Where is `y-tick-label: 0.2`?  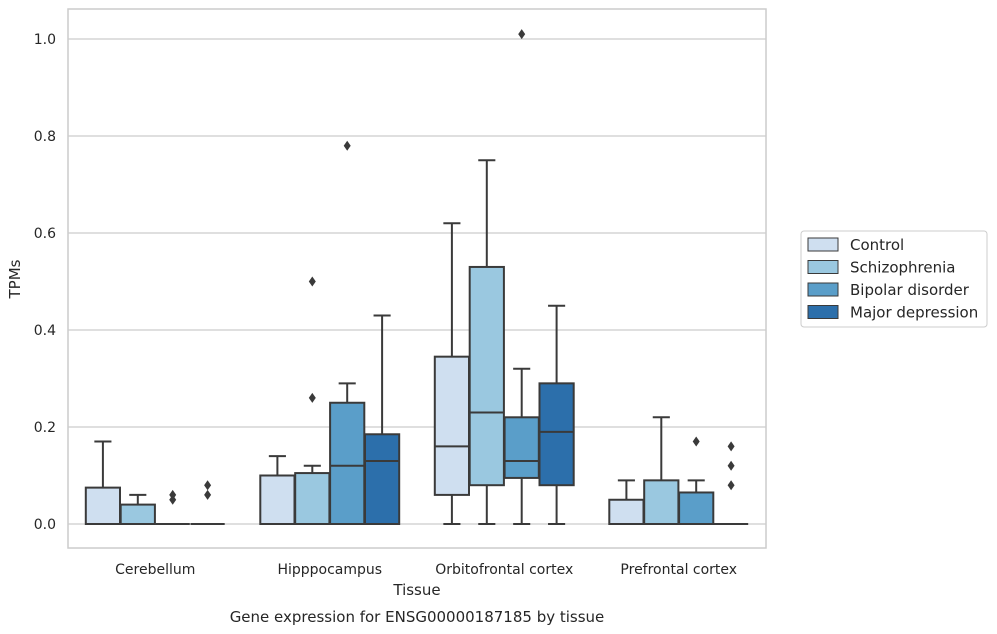 y-tick-label: 0.2 is located at coordinates (45, 428).